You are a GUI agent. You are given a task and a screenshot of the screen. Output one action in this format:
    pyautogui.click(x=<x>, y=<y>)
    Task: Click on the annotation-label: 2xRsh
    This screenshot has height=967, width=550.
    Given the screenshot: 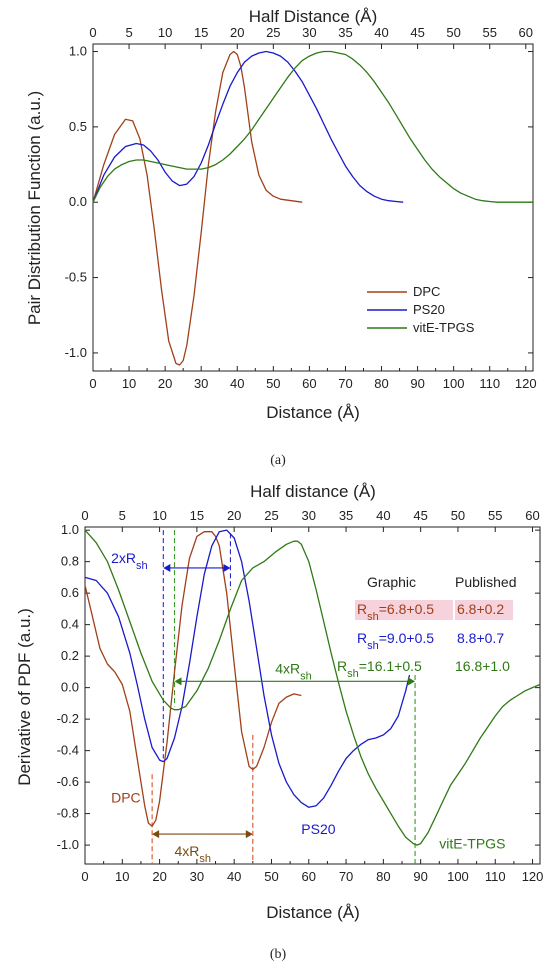 What is the action you would take?
    pyautogui.click(x=129, y=561)
    